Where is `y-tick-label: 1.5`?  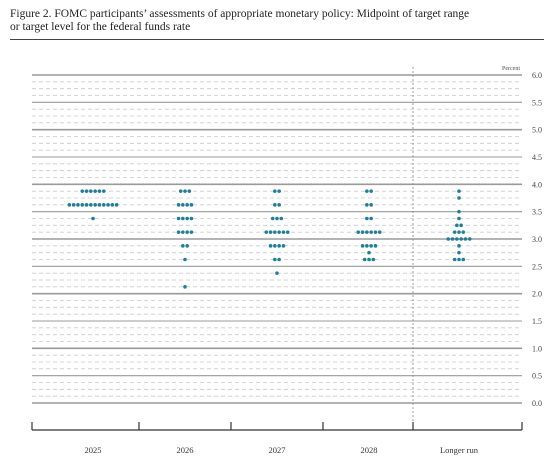 y-tick-label: 1.5 is located at coordinates (537, 321).